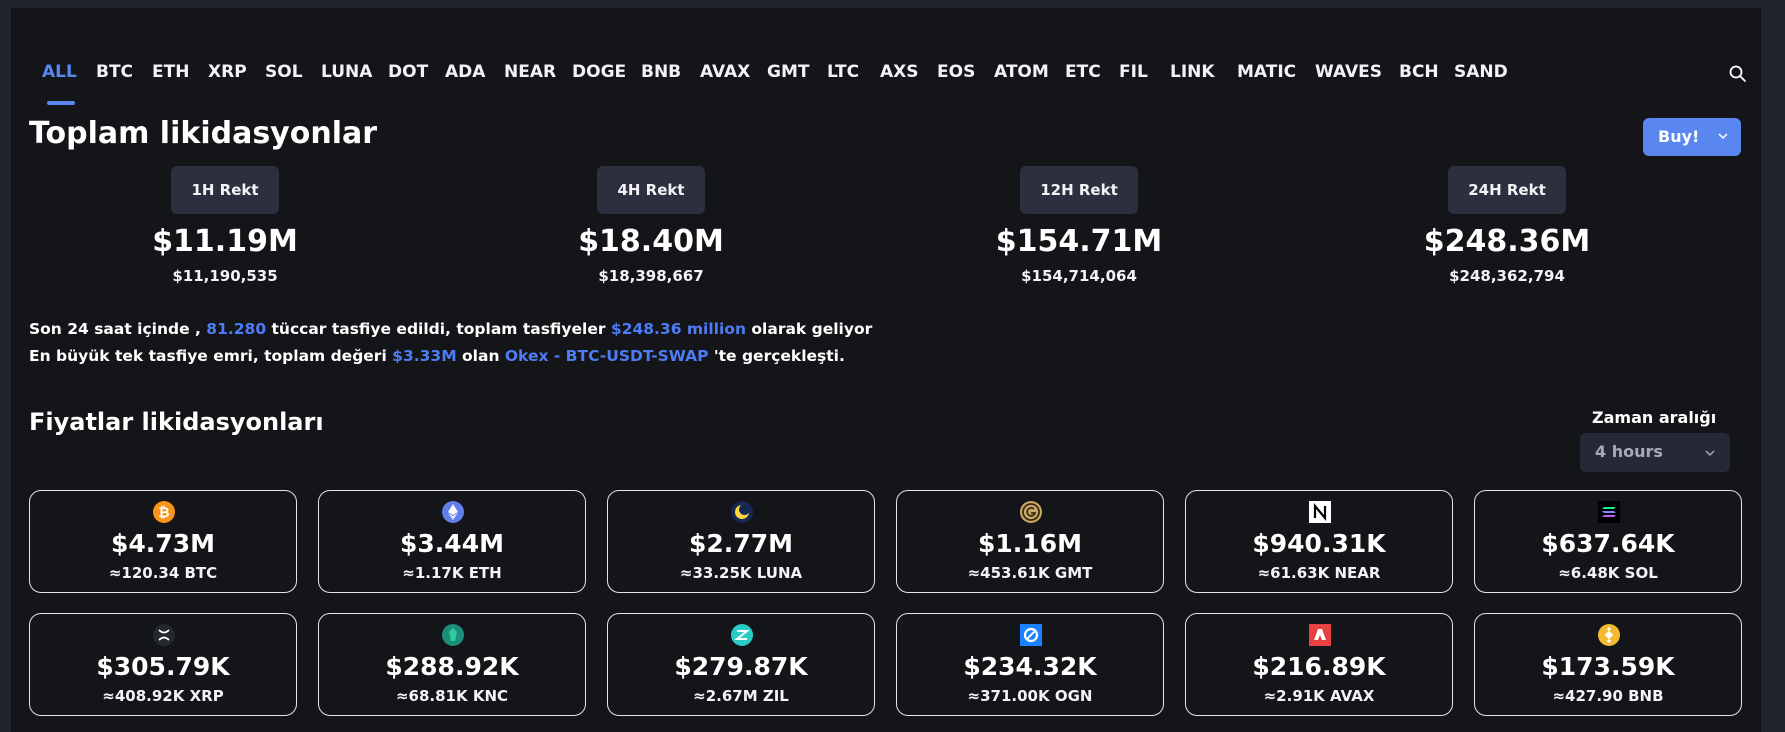  Describe the element at coordinates (408, 72) in the screenshot. I see `tab-dot: DOT` at that location.